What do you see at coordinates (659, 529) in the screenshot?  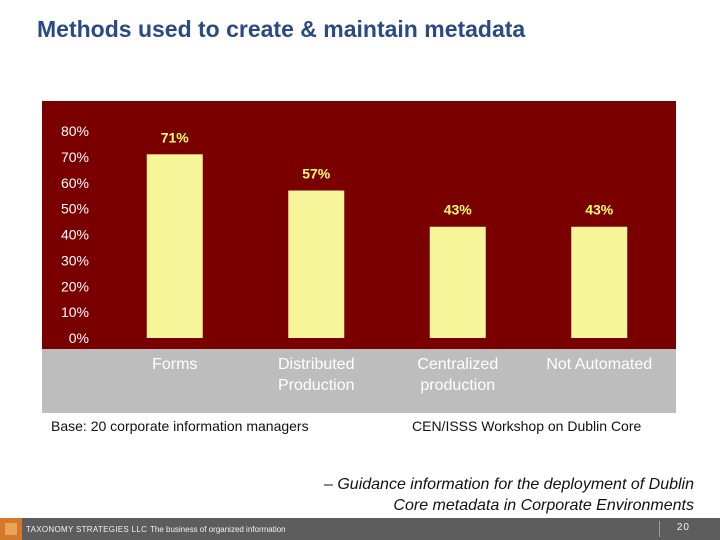 I see `footer-divider` at bounding box center [659, 529].